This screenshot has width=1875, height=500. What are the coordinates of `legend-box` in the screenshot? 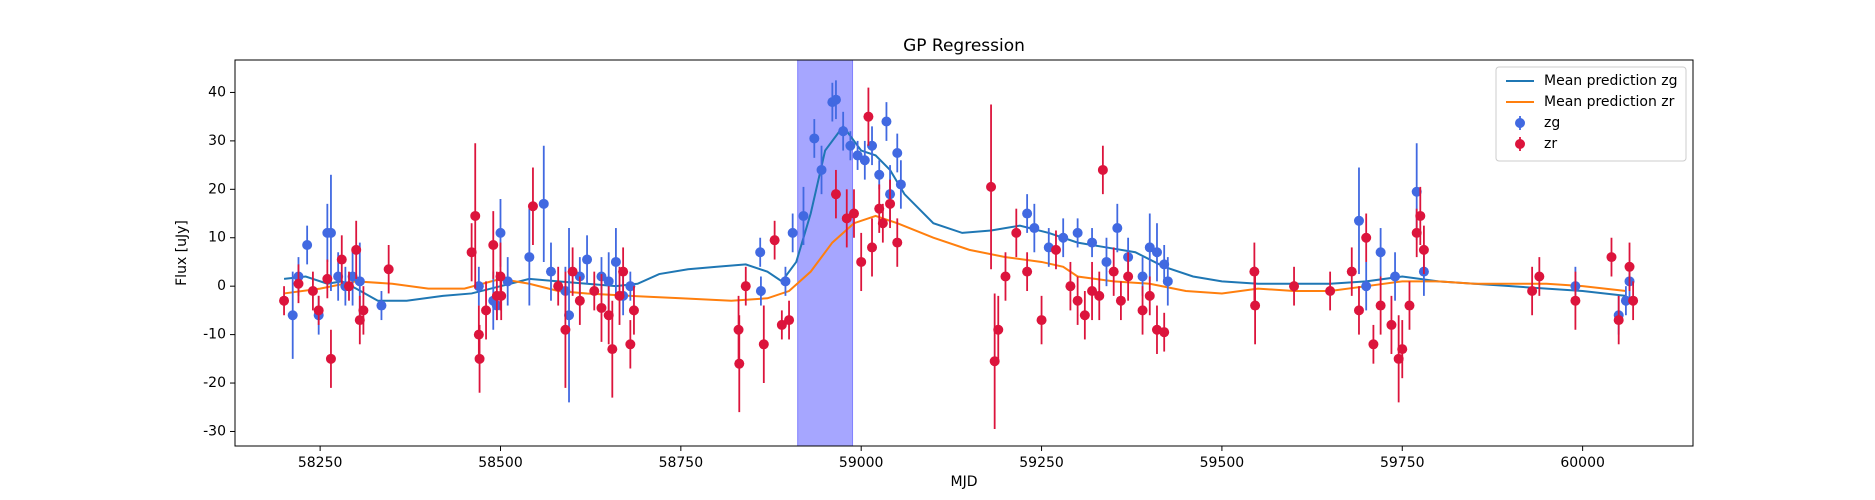 It's located at (1591, 114).